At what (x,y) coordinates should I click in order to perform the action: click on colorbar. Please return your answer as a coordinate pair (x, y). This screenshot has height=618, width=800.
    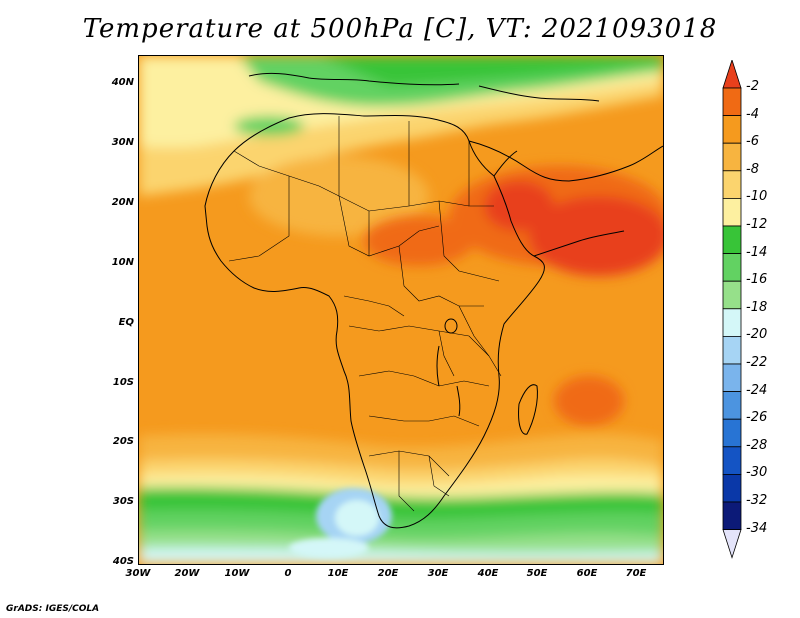
    Looking at the image, I should click on (732, 309).